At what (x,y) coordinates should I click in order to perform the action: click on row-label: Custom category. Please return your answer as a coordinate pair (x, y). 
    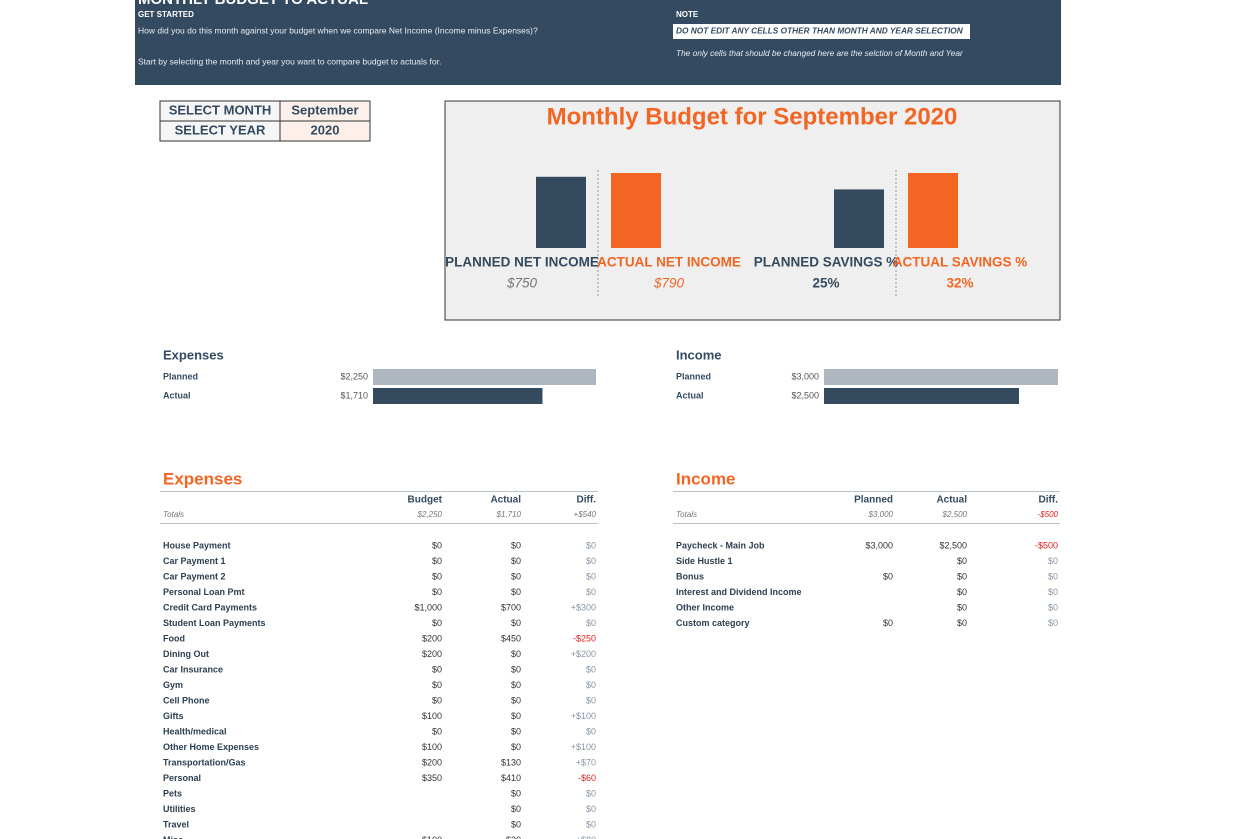
    Looking at the image, I should click on (713, 623).